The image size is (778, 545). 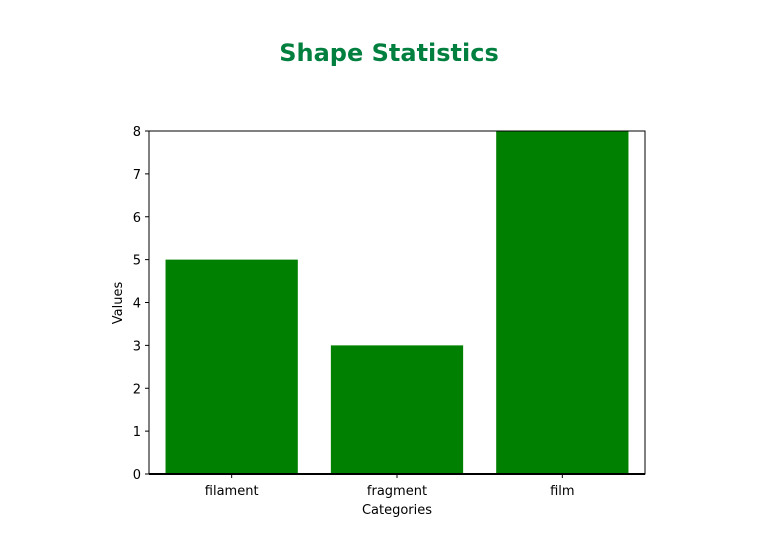 I want to click on x-tick-label-fragment: fragment, so click(x=397, y=491).